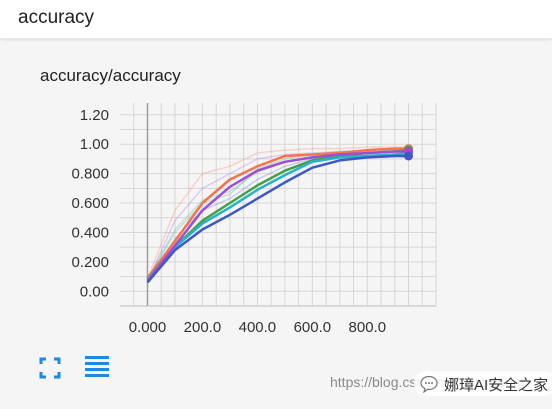 The height and width of the screenshot is (409, 552). Describe the element at coordinates (90, 232) in the screenshot. I see `y-tick-label: 0.400` at that location.